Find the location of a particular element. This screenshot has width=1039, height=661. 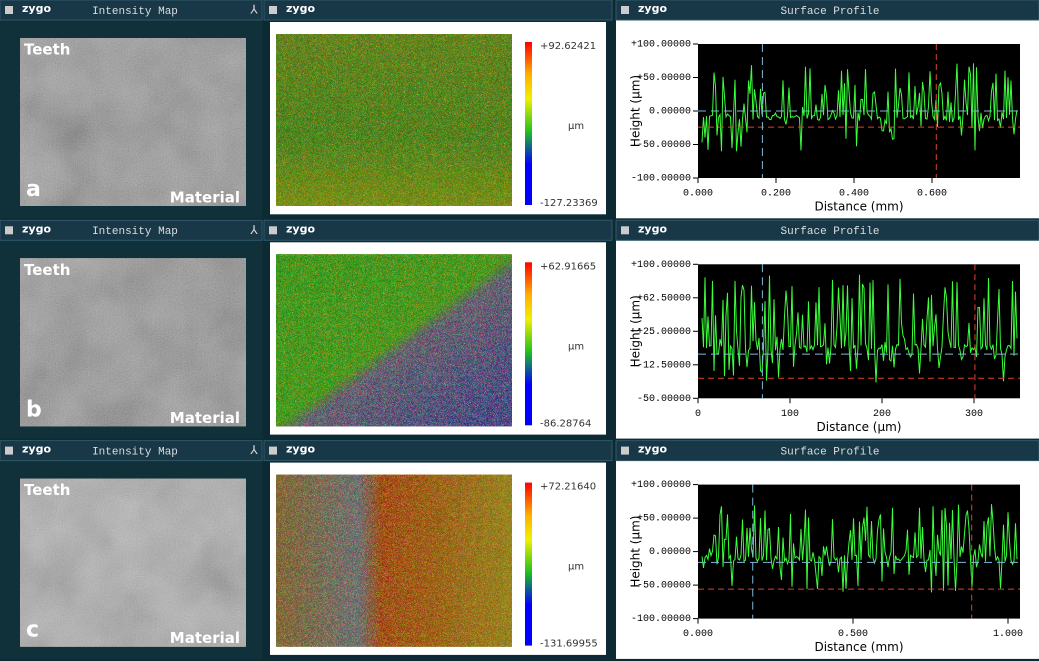

figure-letter: a is located at coordinates (33, 189).